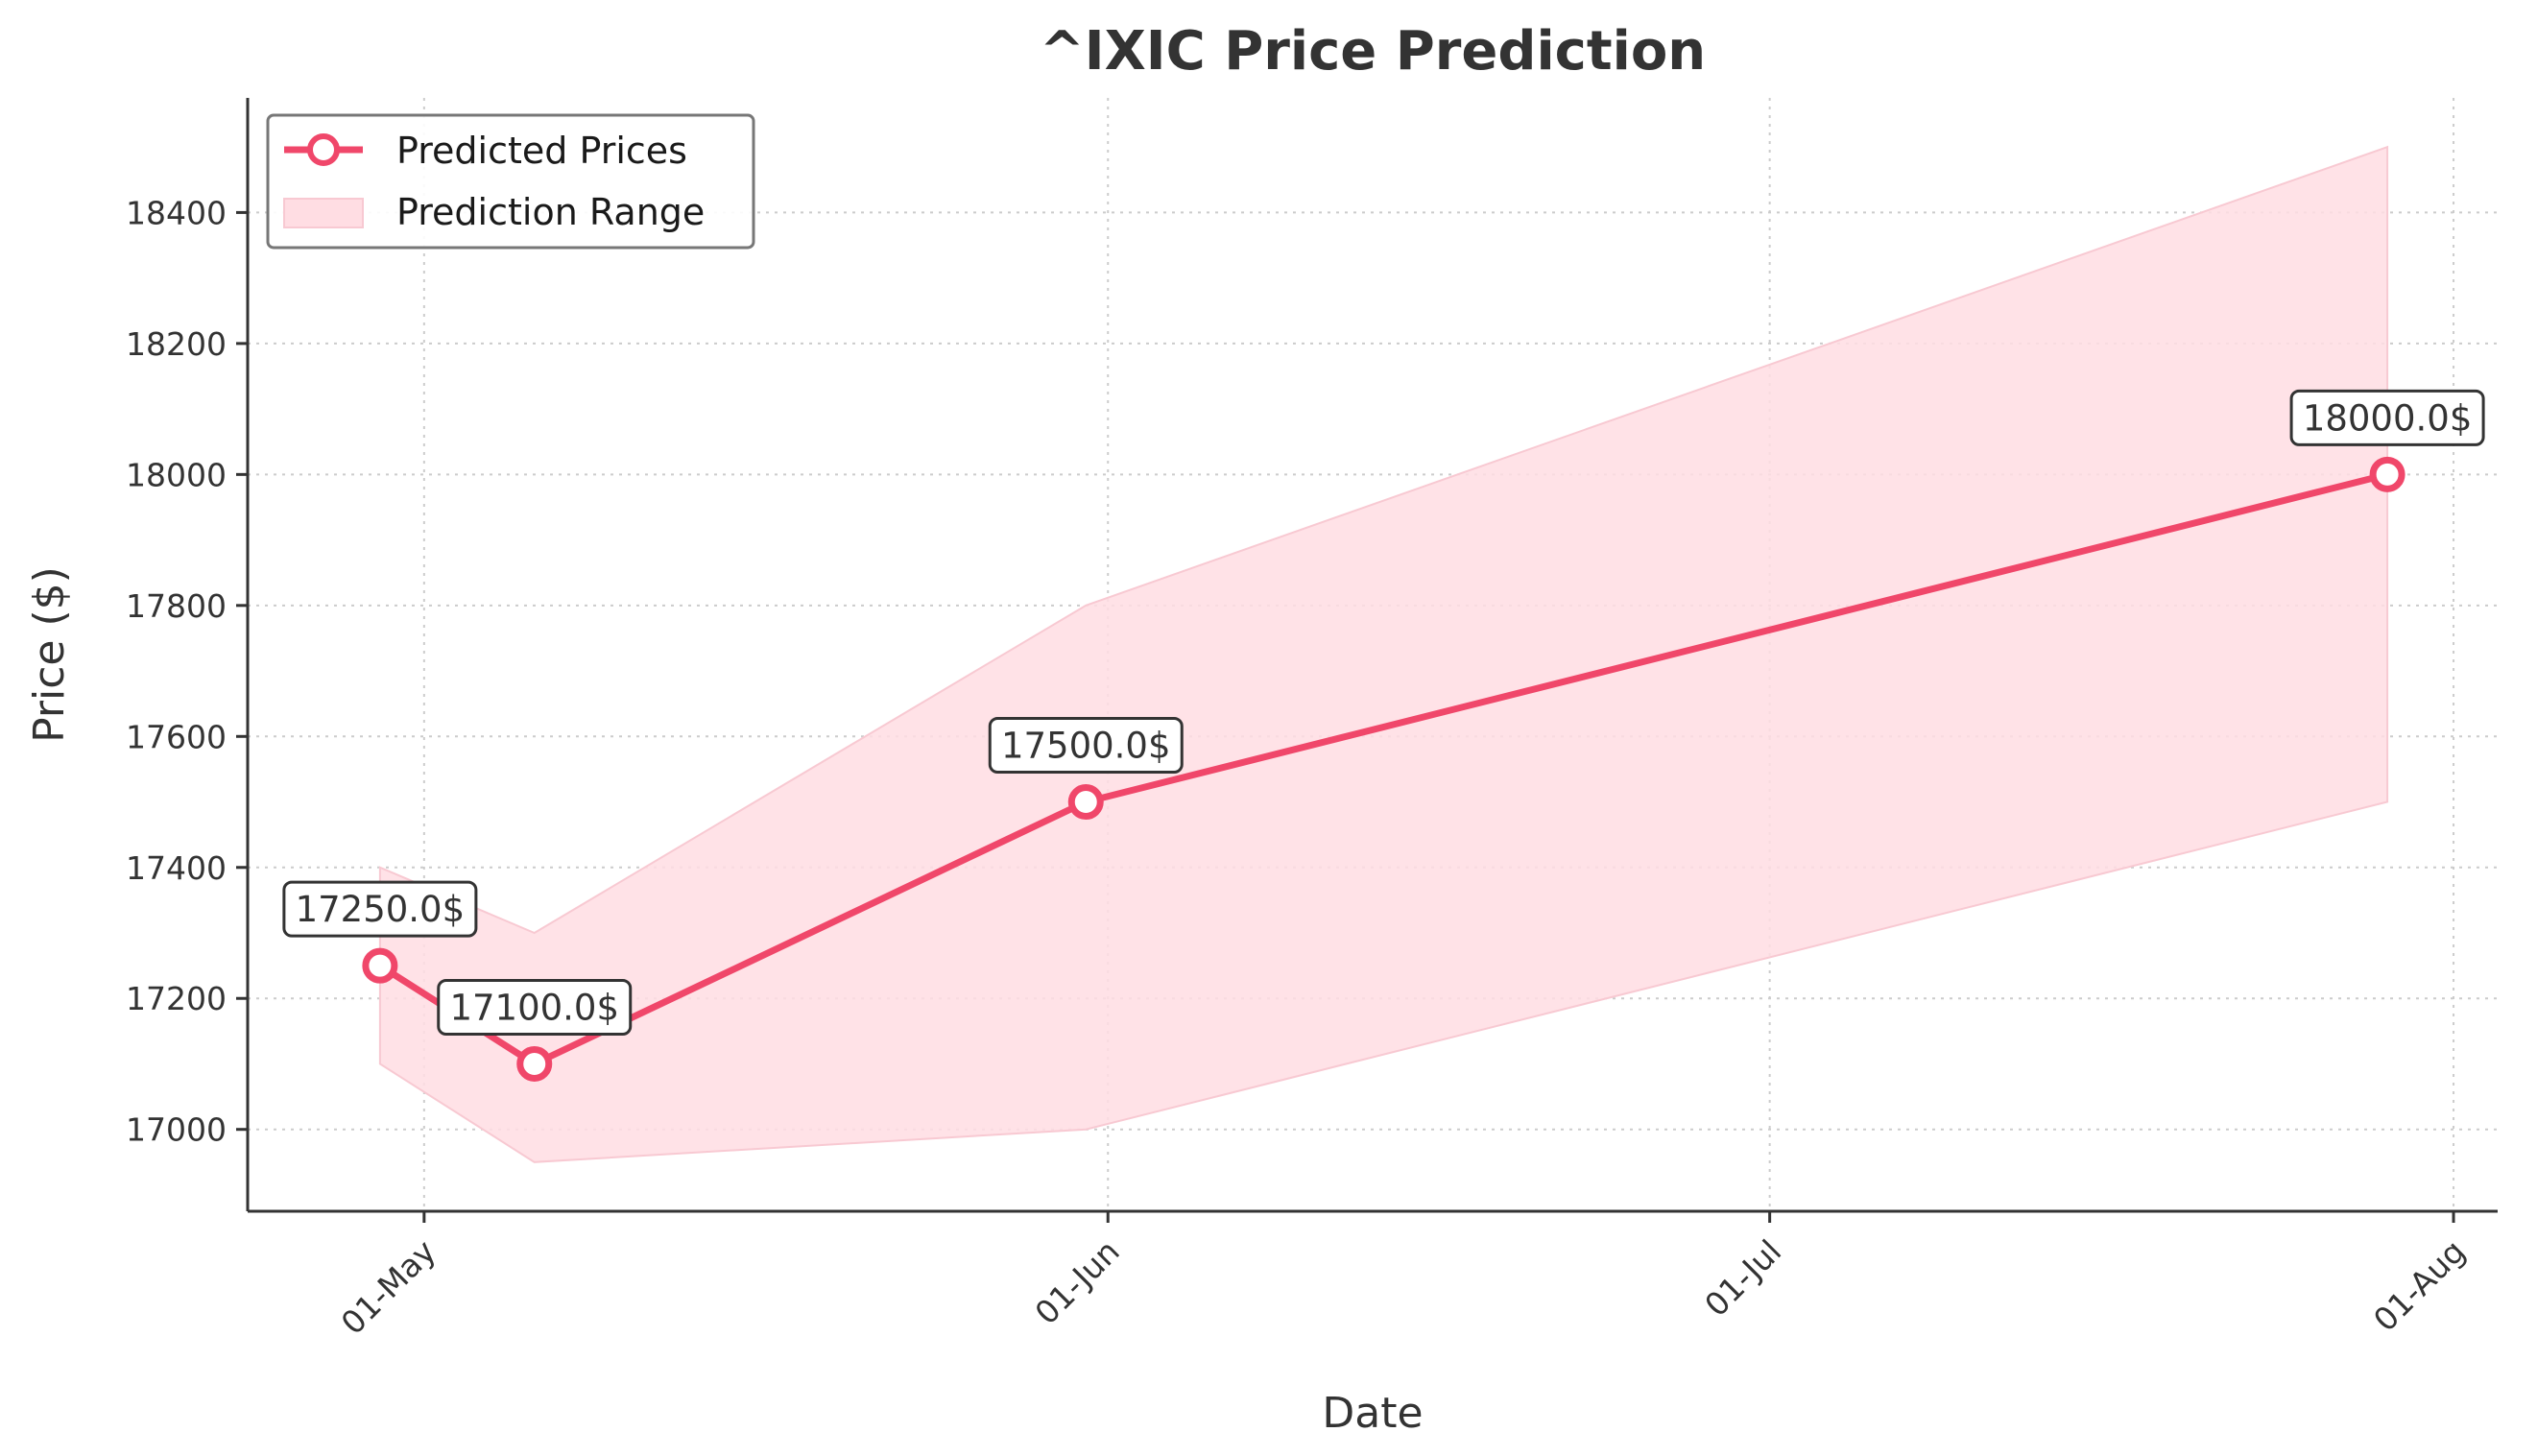  What do you see at coordinates (388, 1287) in the screenshot?
I see `x-tick-label: 01-May` at bounding box center [388, 1287].